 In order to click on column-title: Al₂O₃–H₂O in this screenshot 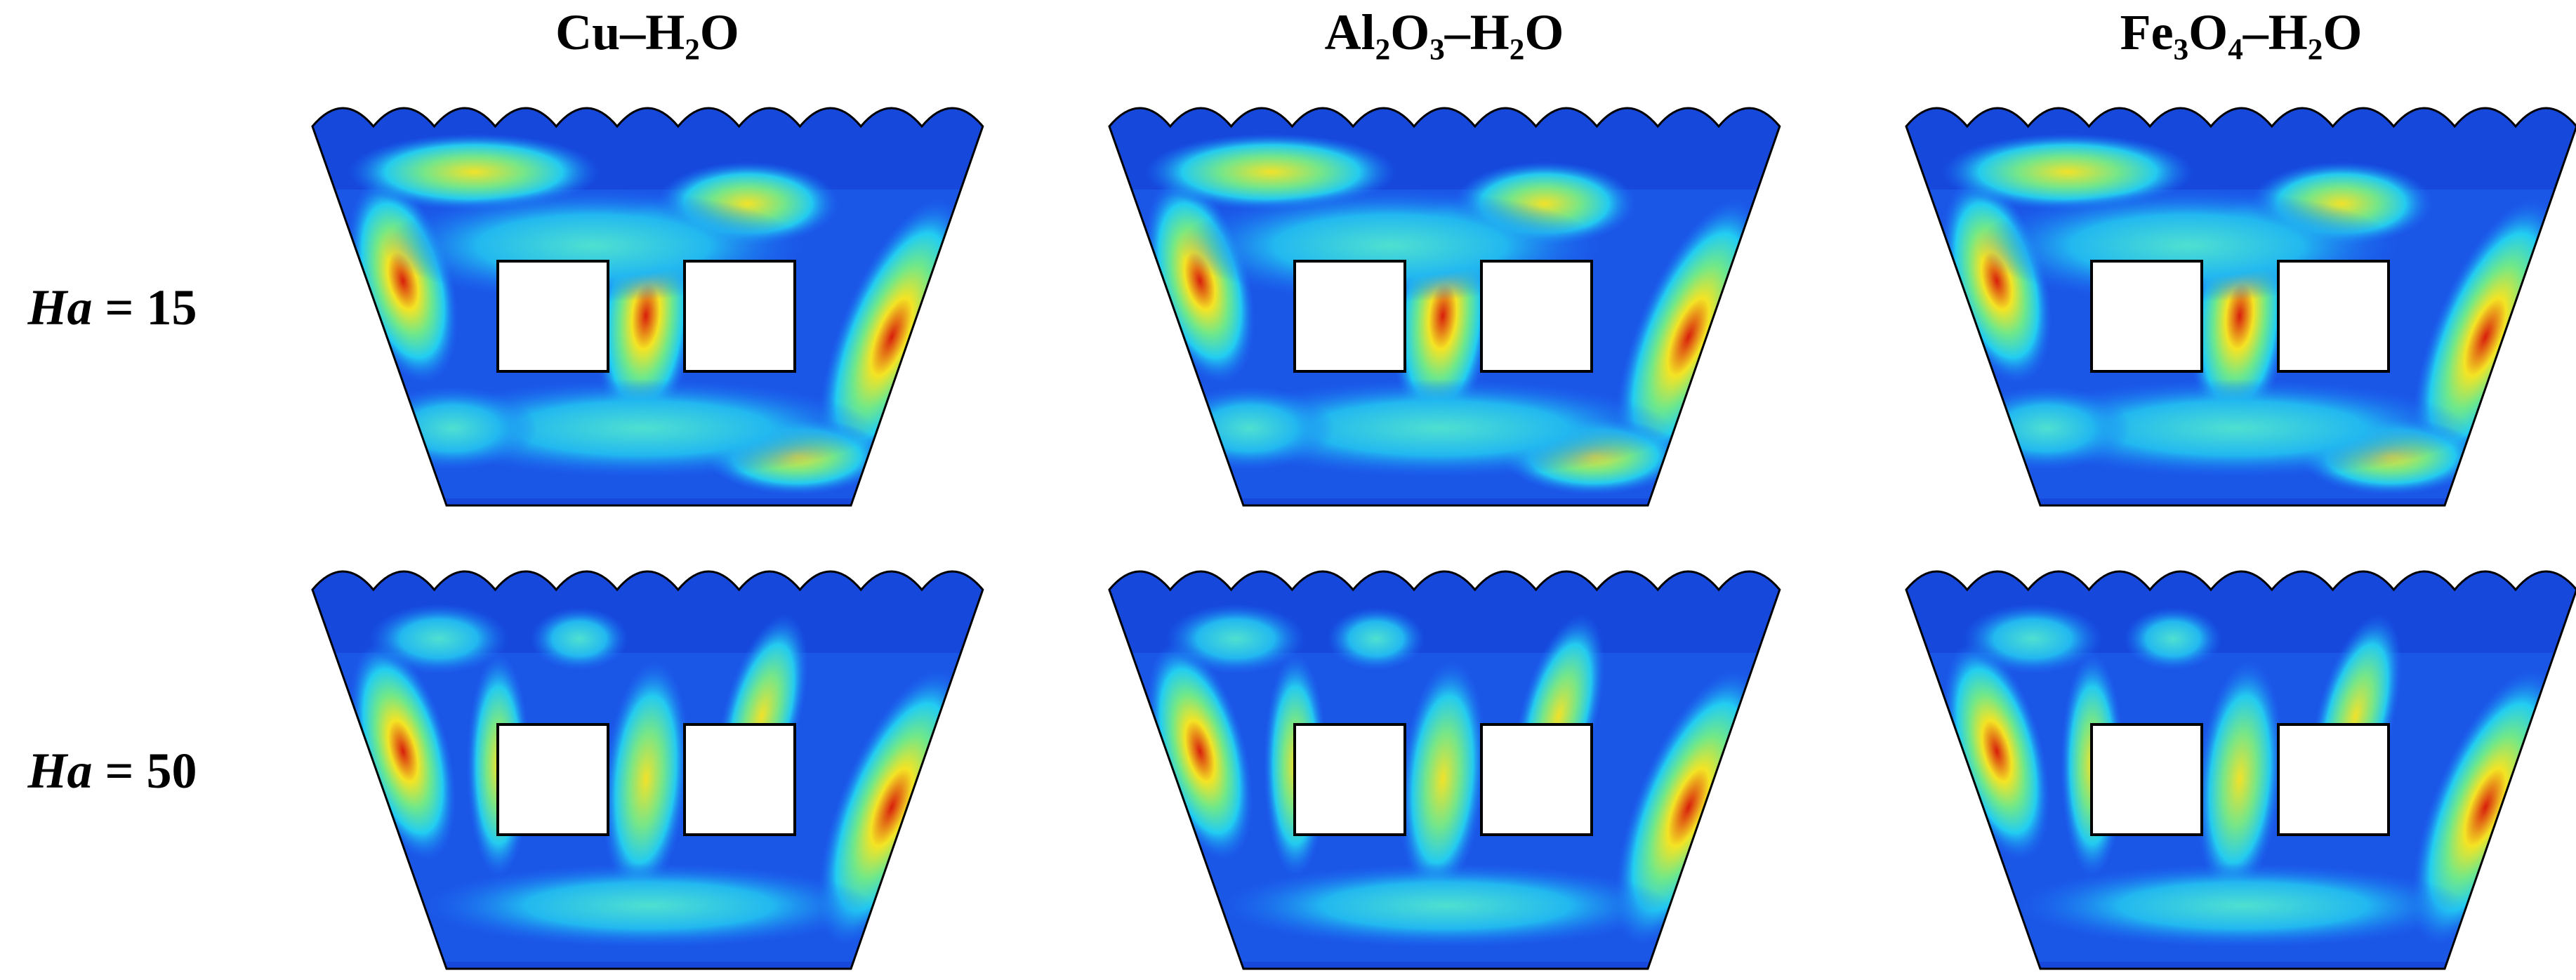, I will do `click(1444, 32)`.